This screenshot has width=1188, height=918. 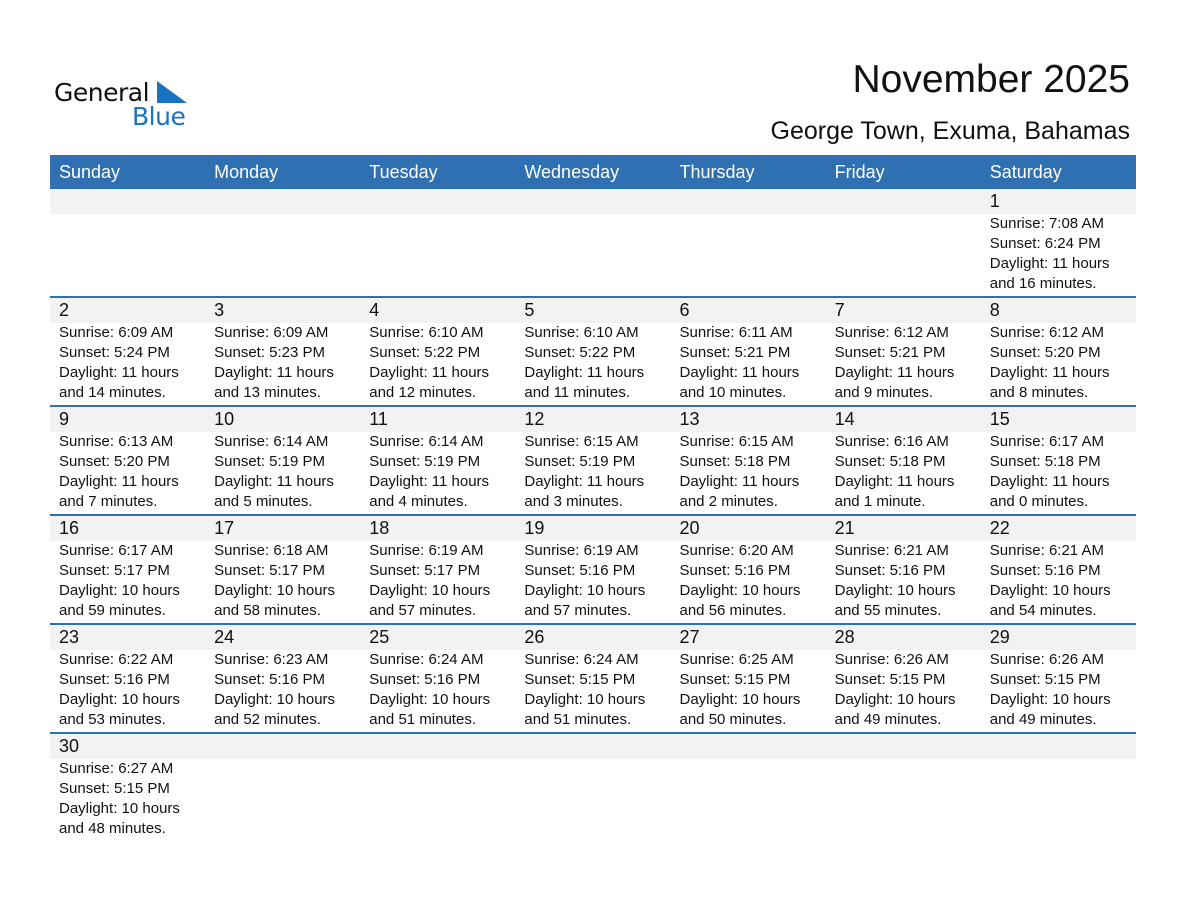 What do you see at coordinates (102, 92) in the screenshot?
I see `logo-text-general: General` at bounding box center [102, 92].